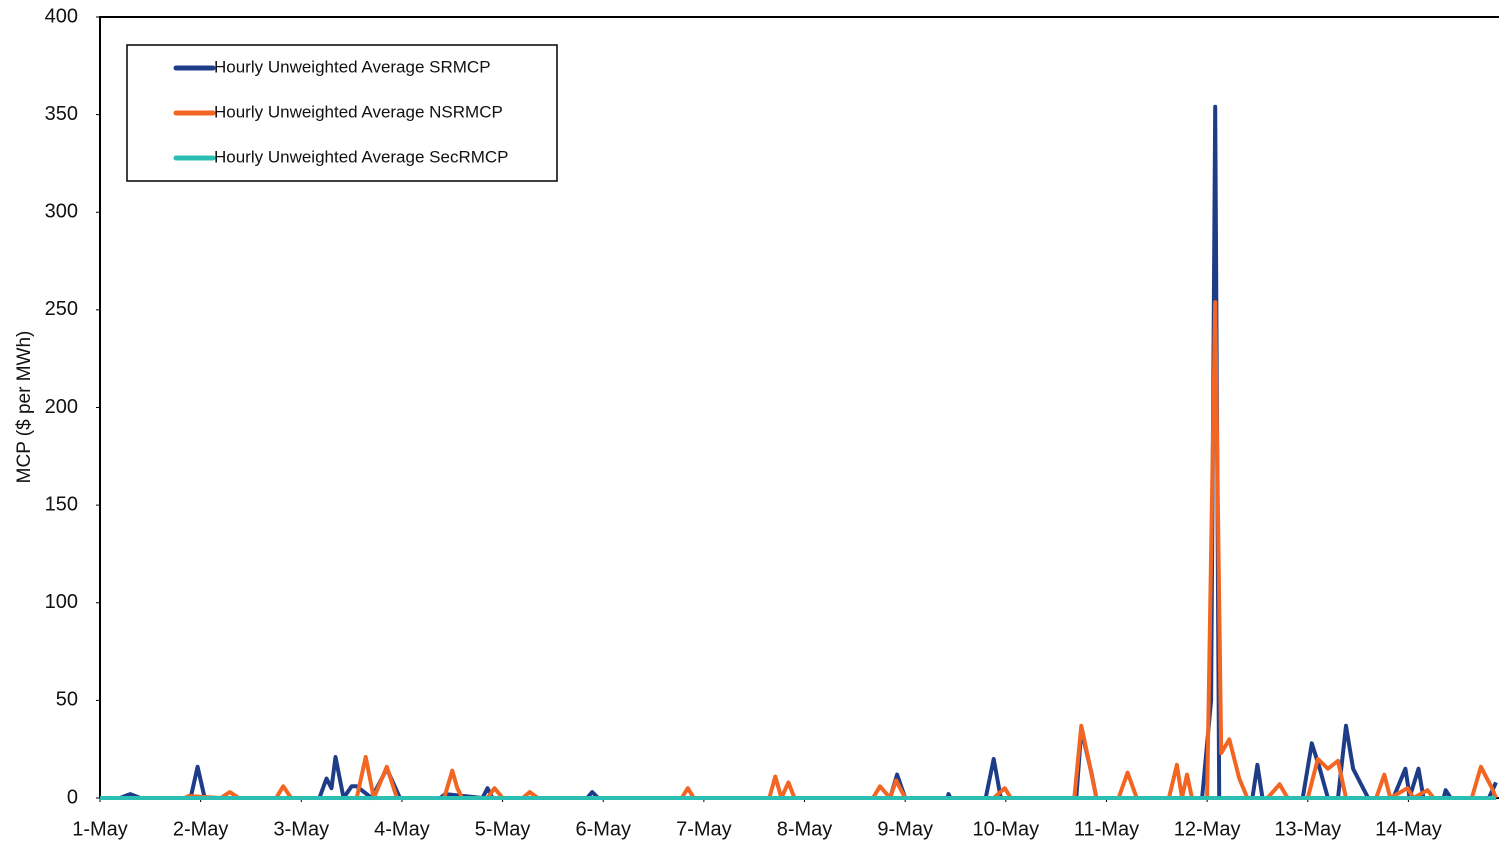  What do you see at coordinates (61, 407) in the screenshot?
I see `y-tick-label: 200` at bounding box center [61, 407].